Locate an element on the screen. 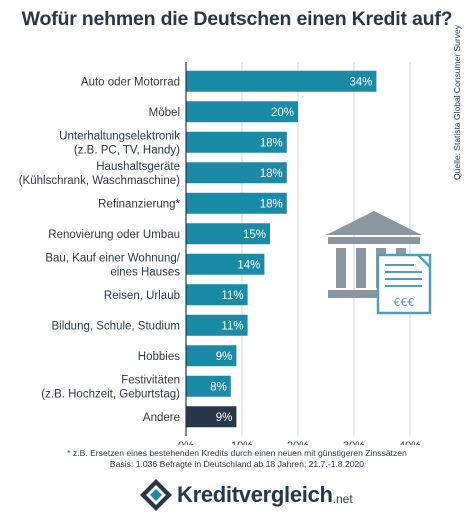 The width and height of the screenshot is (474, 523). category-label: Reisen, Urlaub is located at coordinates (142, 296).